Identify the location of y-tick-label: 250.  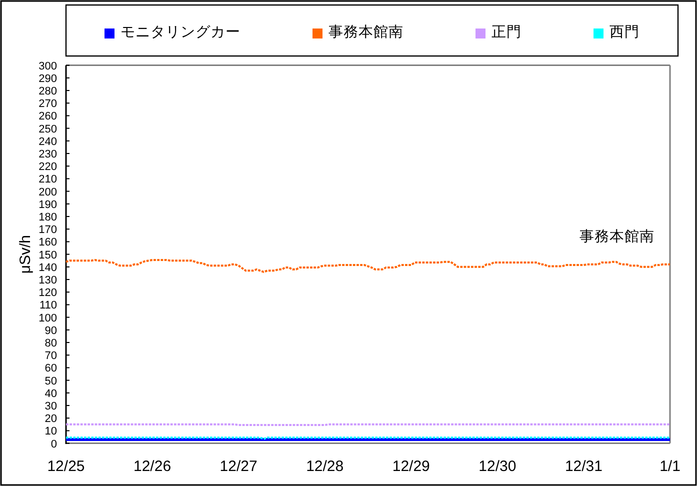
(47, 129).